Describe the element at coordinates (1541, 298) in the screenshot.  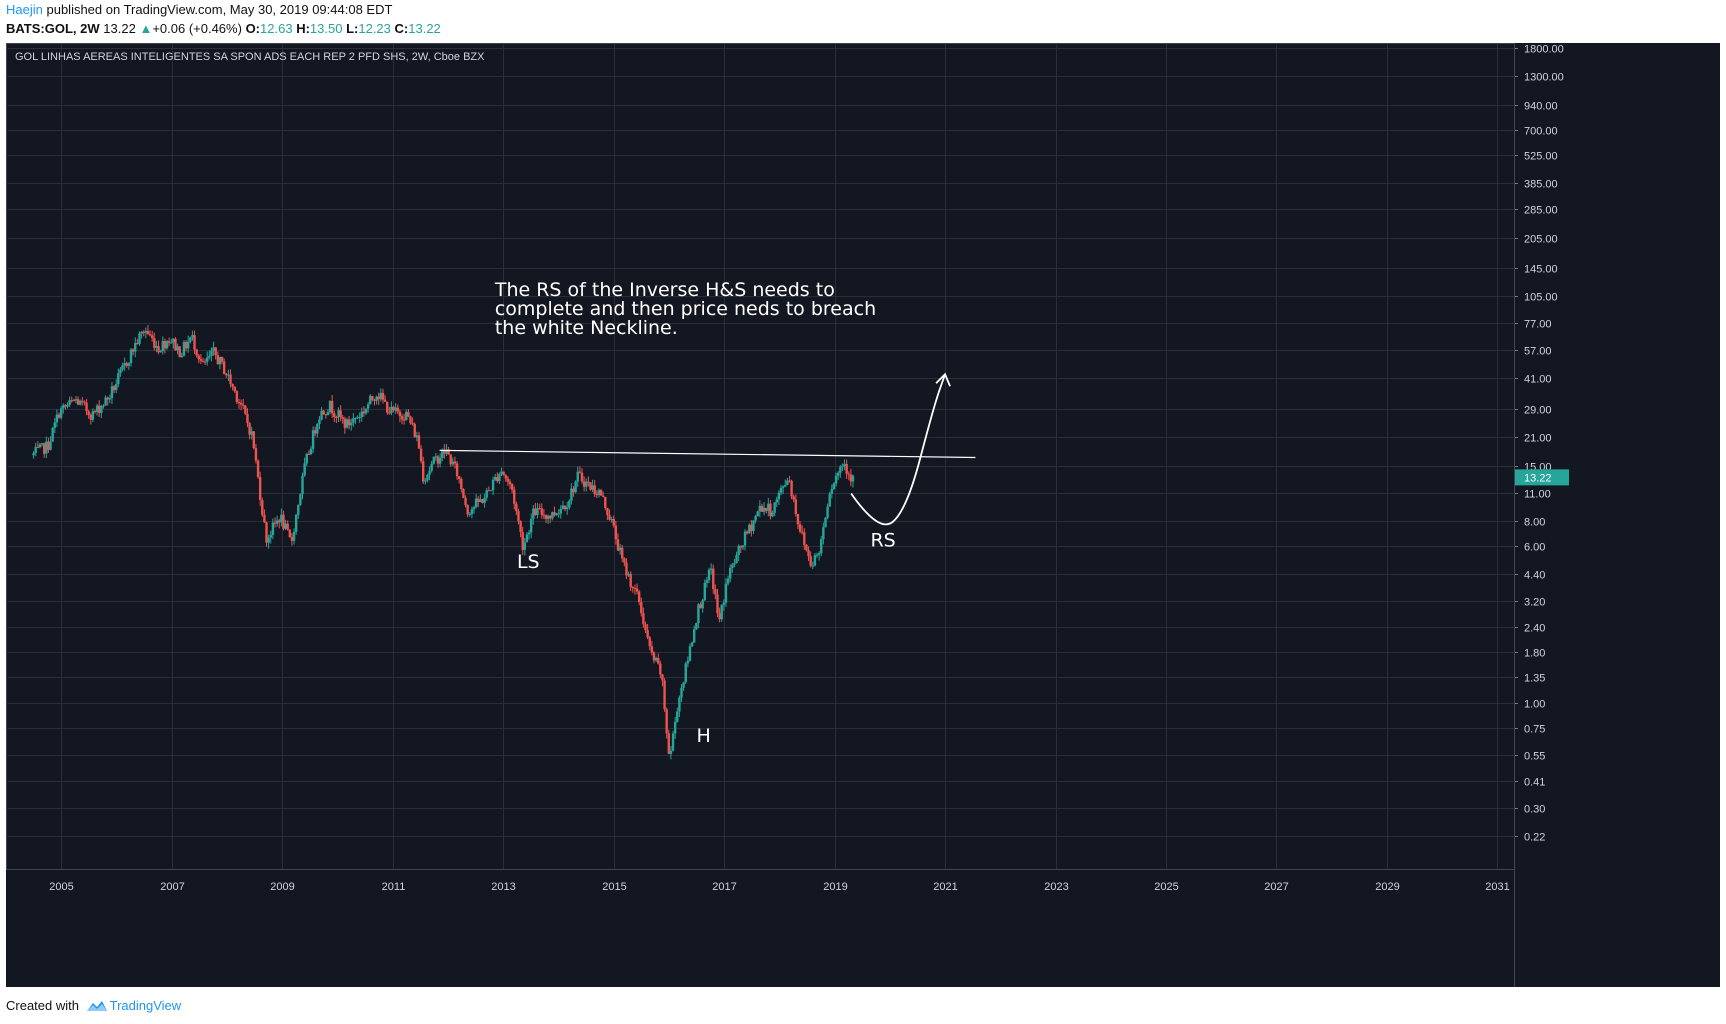
I see `y-tick-label: 105.00` at that location.